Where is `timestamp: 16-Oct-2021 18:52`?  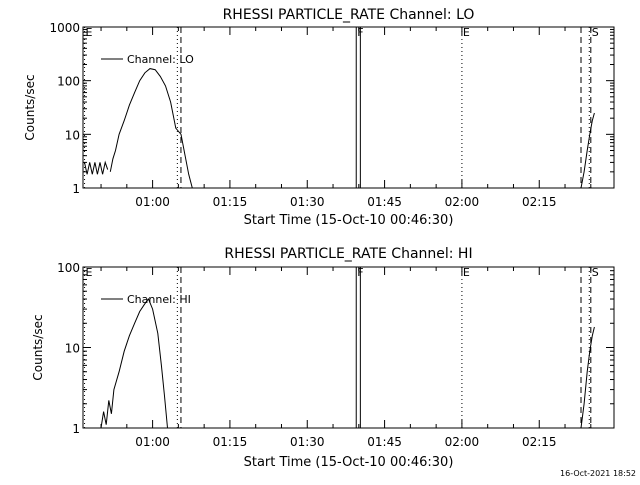 timestamp: 16-Oct-2021 18:52 is located at coordinates (598, 473).